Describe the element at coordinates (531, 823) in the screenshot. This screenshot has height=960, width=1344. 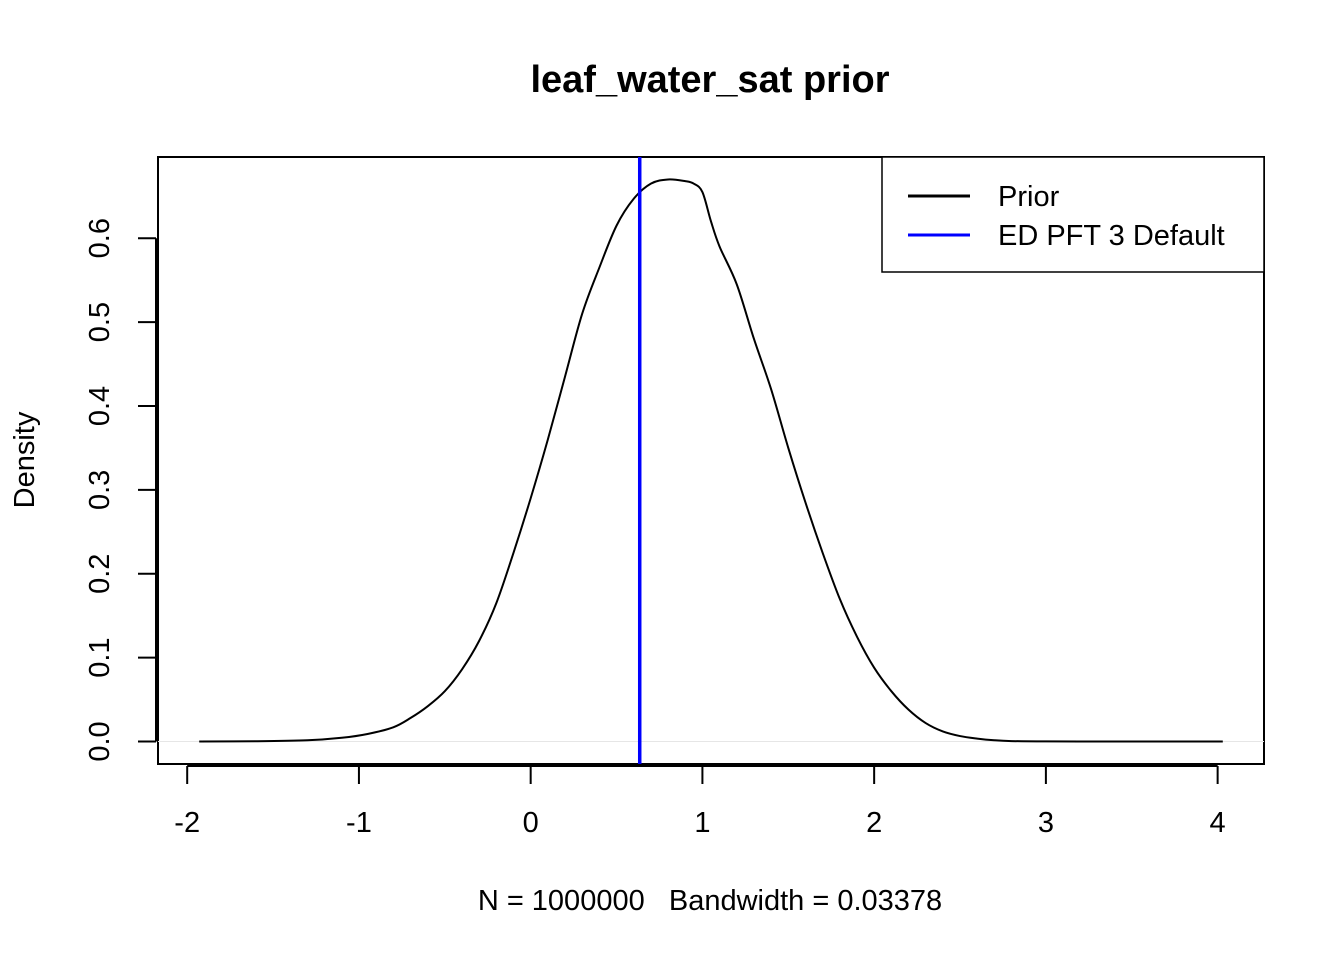
I see `x-tick-label: 0` at that location.